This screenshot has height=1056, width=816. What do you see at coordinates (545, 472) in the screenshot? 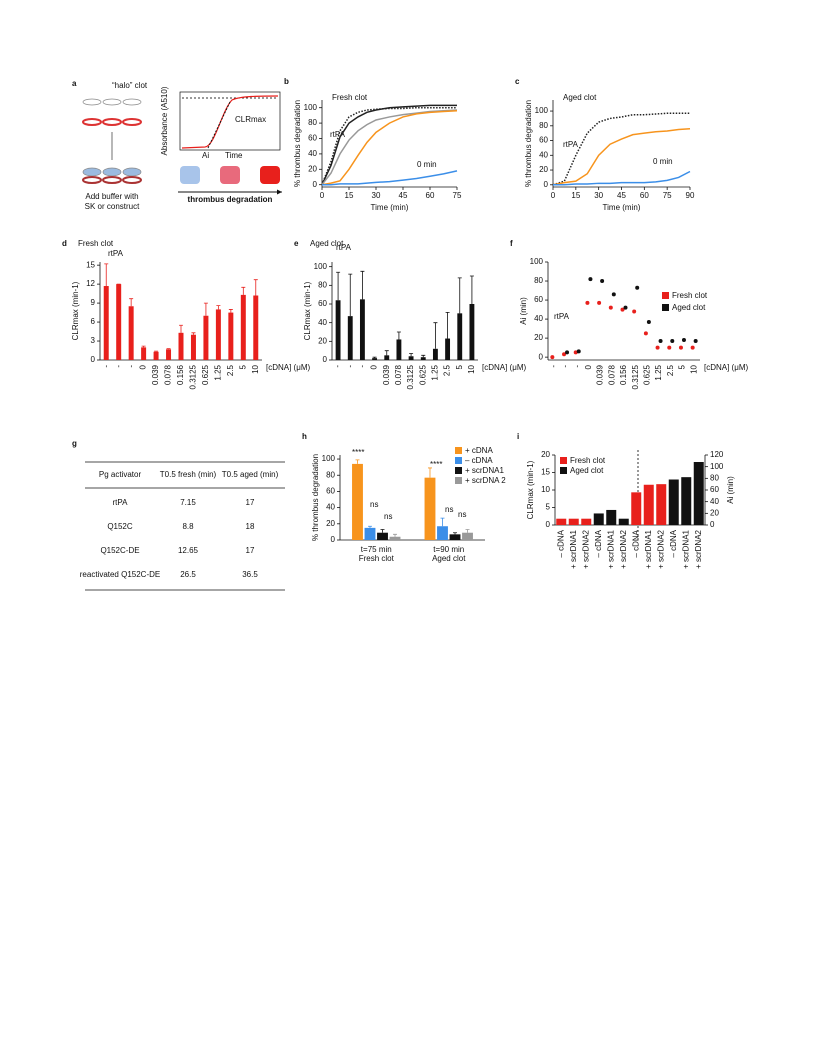
I see `y-tick-label: 15` at bounding box center [545, 472].